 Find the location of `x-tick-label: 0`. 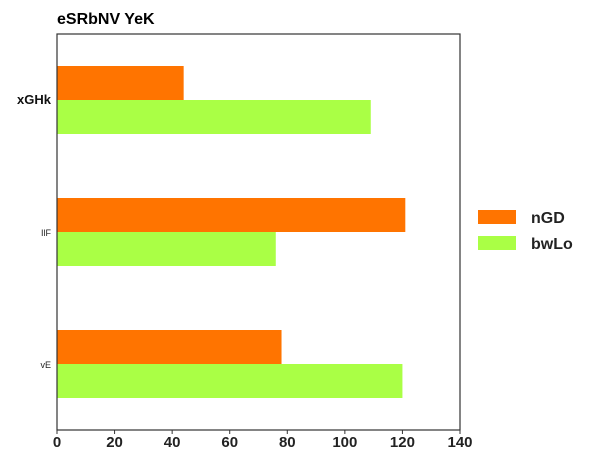

x-tick-label: 0 is located at coordinates (57, 442).